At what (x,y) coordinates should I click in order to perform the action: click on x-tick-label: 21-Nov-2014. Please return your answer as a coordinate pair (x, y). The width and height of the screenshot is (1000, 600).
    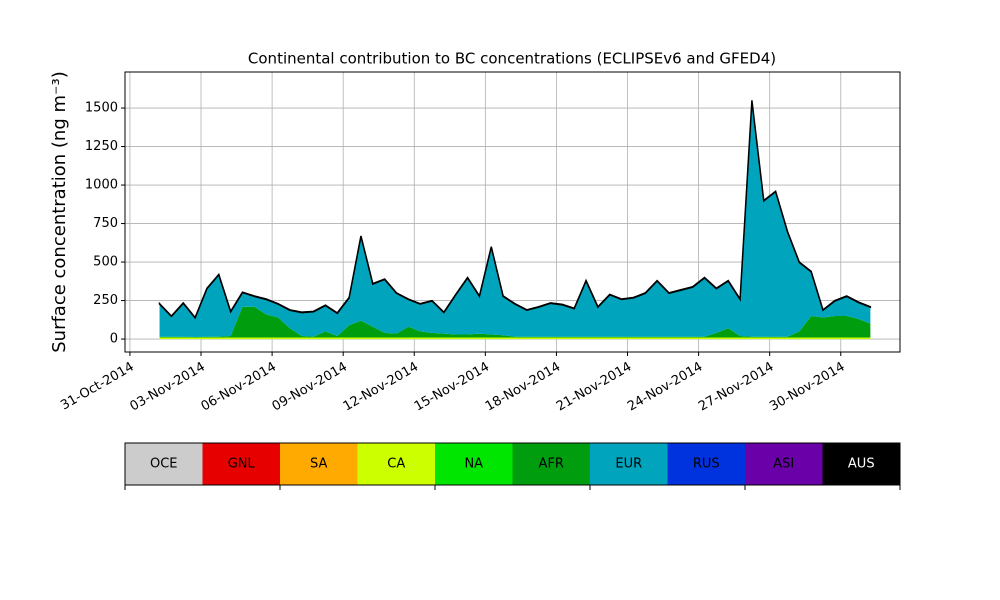
    Looking at the image, I should click on (594, 387).